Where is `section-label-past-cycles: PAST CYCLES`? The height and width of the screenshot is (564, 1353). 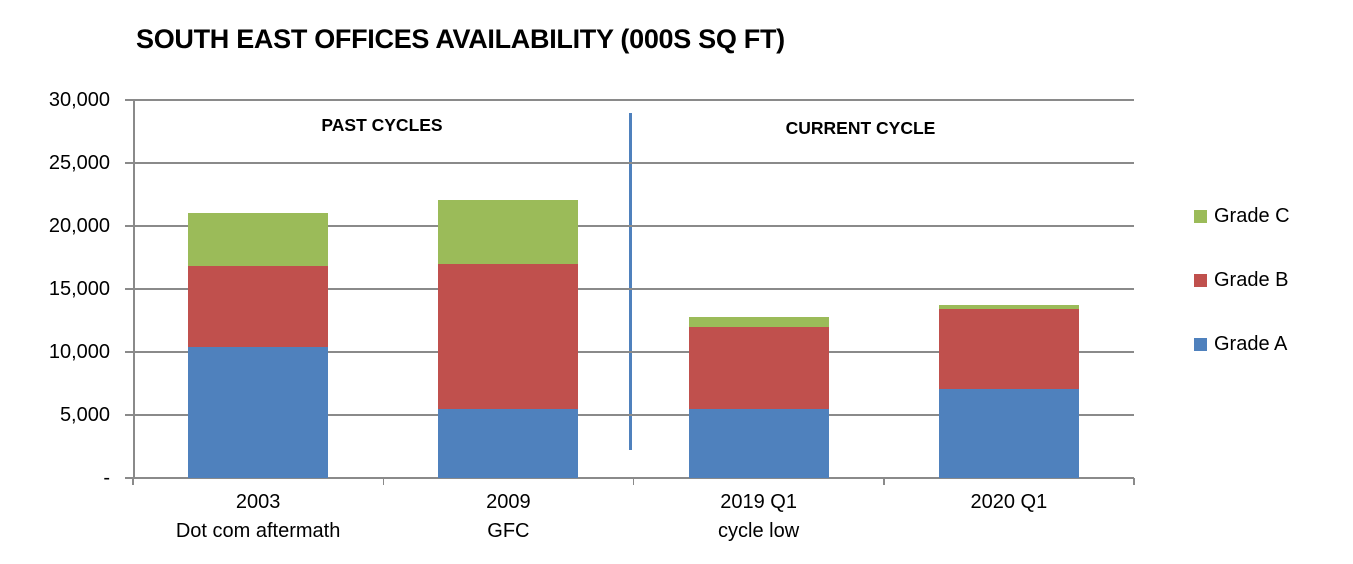 section-label-past-cycles: PAST CYCLES is located at coordinates (382, 125).